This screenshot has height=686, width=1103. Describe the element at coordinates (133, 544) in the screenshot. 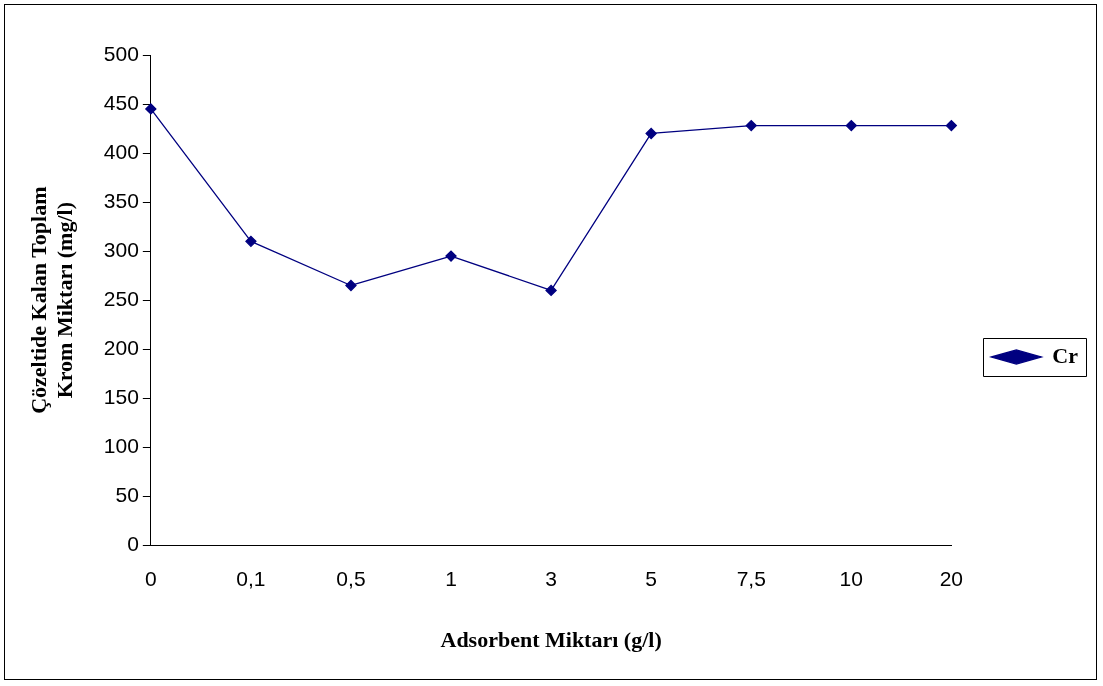

I see `y-tick-label: 0` at that location.